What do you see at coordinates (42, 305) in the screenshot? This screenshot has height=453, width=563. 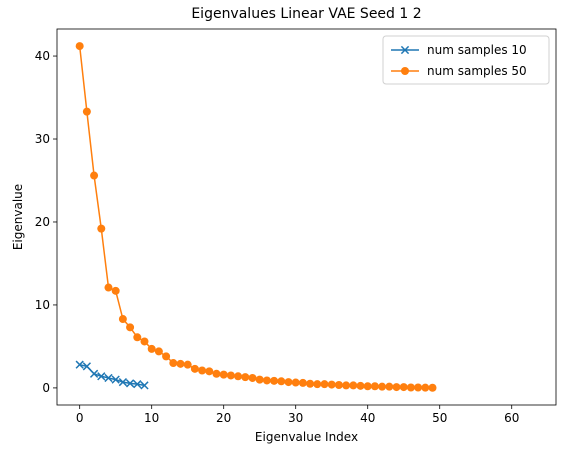 I see `y-tick-label: 10` at bounding box center [42, 305].